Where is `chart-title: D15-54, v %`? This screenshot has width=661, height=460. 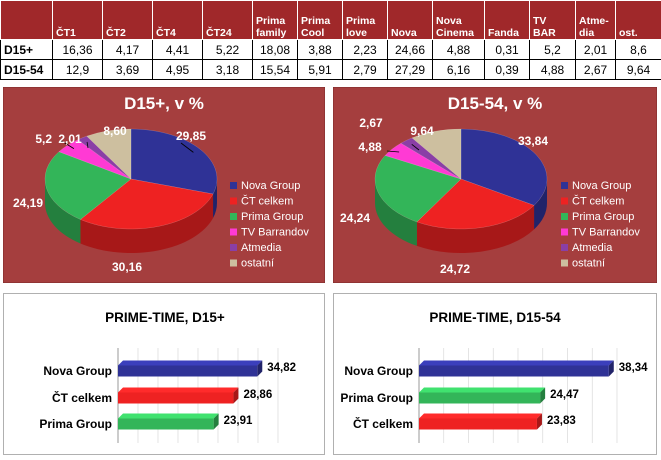
chart-title: D15-54, v % is located at coordinates (495, 103).